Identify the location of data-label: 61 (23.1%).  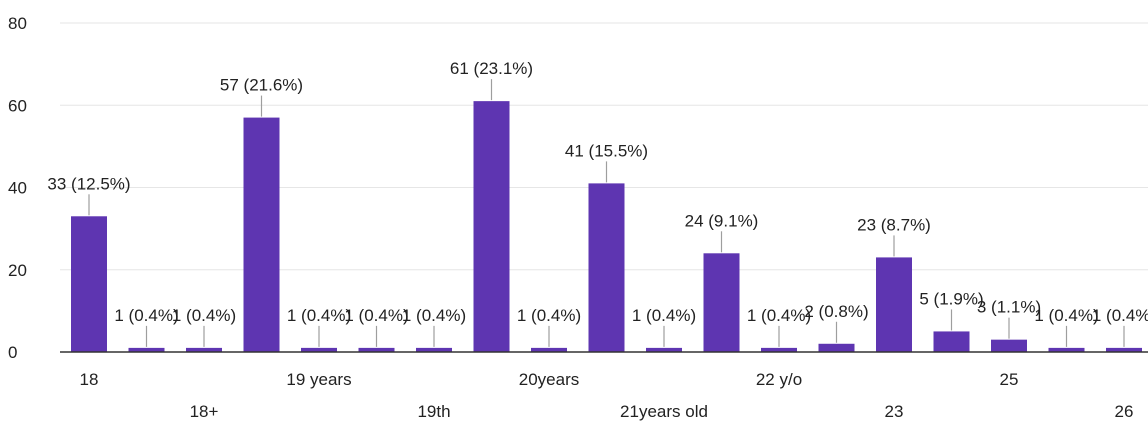
(491, 68).